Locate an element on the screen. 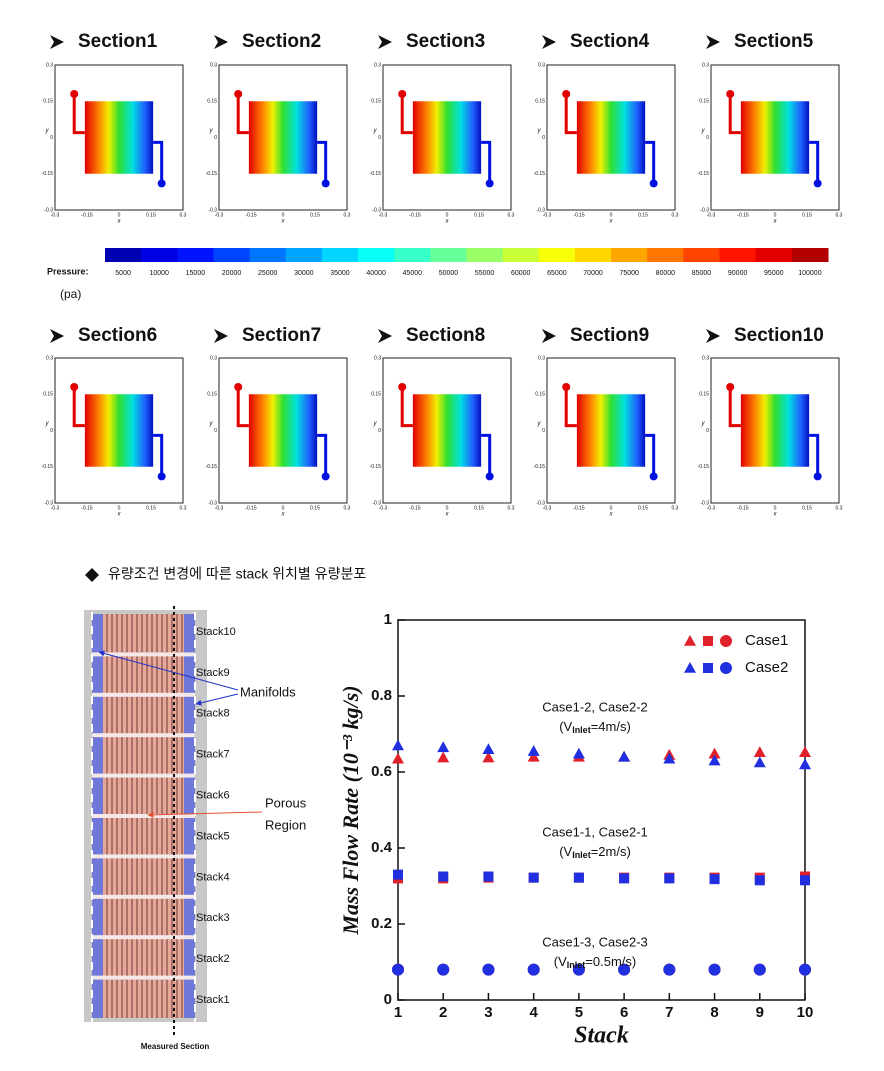  stack-label: Stack6 is located at coordinates (213, 796).